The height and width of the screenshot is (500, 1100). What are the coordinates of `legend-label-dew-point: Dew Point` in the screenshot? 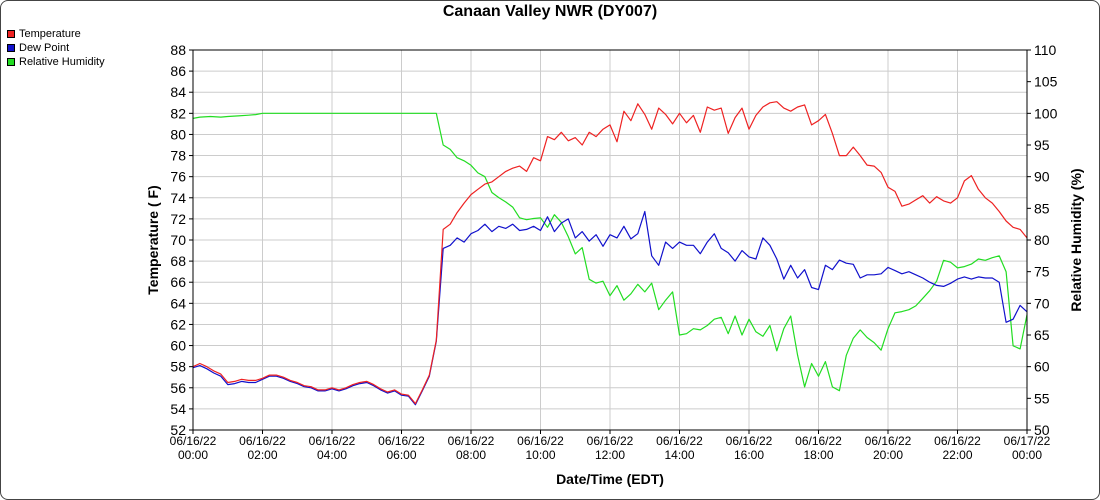 It's located at (44, 48).